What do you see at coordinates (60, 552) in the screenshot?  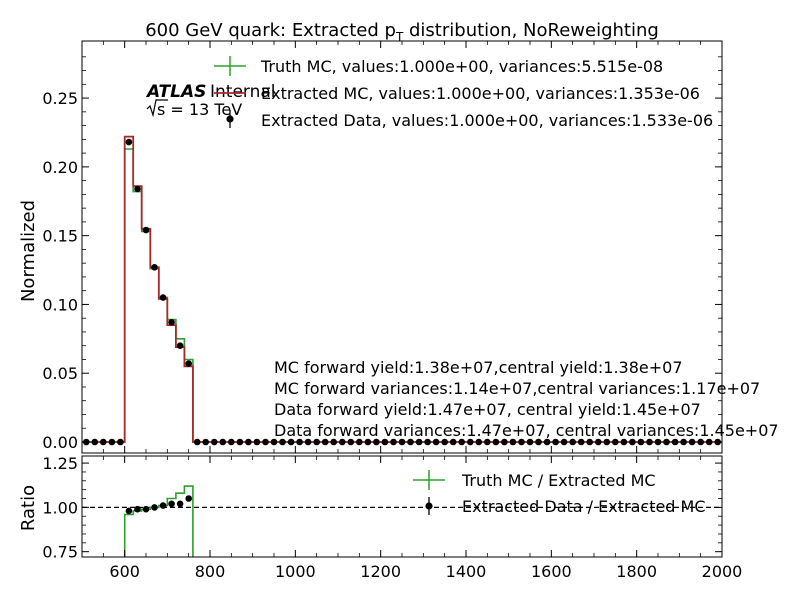 I see `ratio-y-tick-label: 0.75` at bounding box center [60, 552].